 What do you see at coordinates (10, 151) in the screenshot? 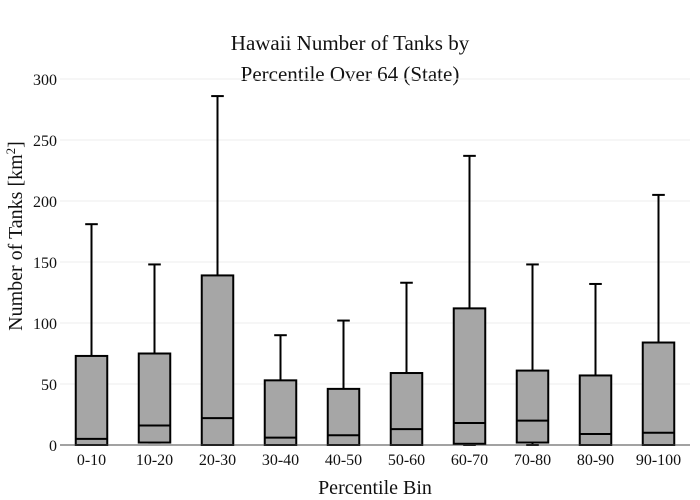
I see `y-axis-label-superscript: 2` at bounding box center [10, 151].